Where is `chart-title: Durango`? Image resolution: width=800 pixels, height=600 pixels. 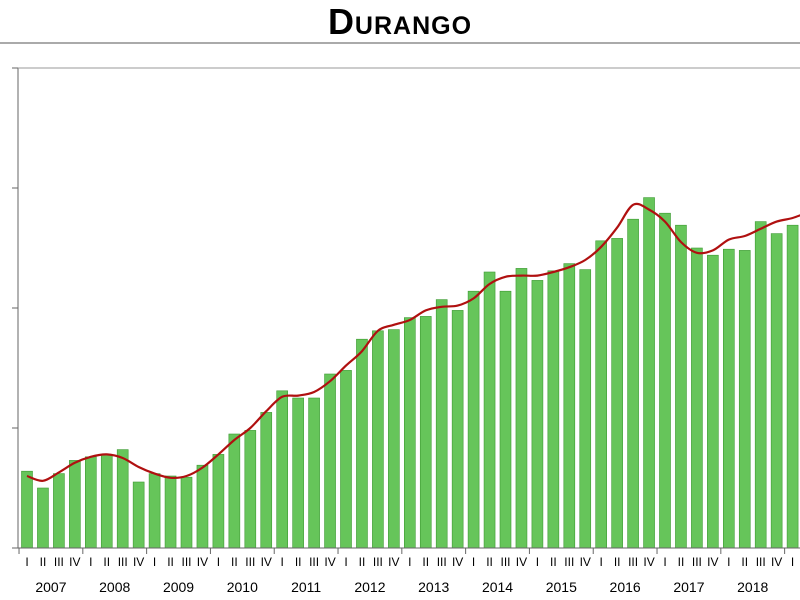
chart-title: Durango is located at coordinates (400, 21).